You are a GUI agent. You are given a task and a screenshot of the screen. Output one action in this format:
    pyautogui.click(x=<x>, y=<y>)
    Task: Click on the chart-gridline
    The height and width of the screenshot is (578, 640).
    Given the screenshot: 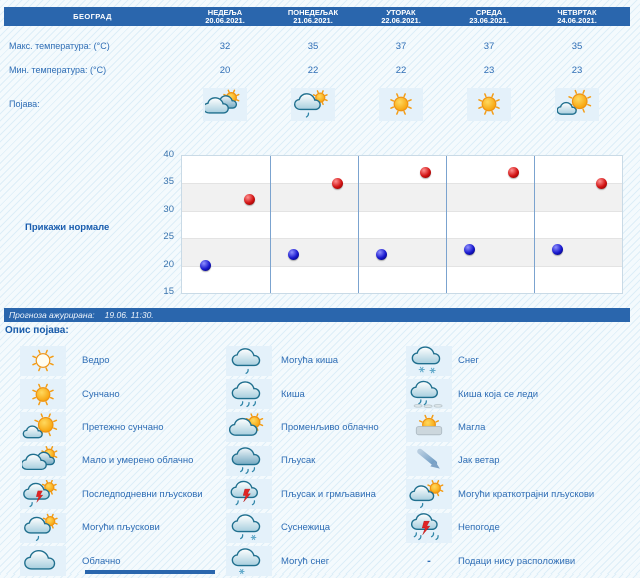 What is the action you would take?
    pyautogui.click(x=402, y=184)
    